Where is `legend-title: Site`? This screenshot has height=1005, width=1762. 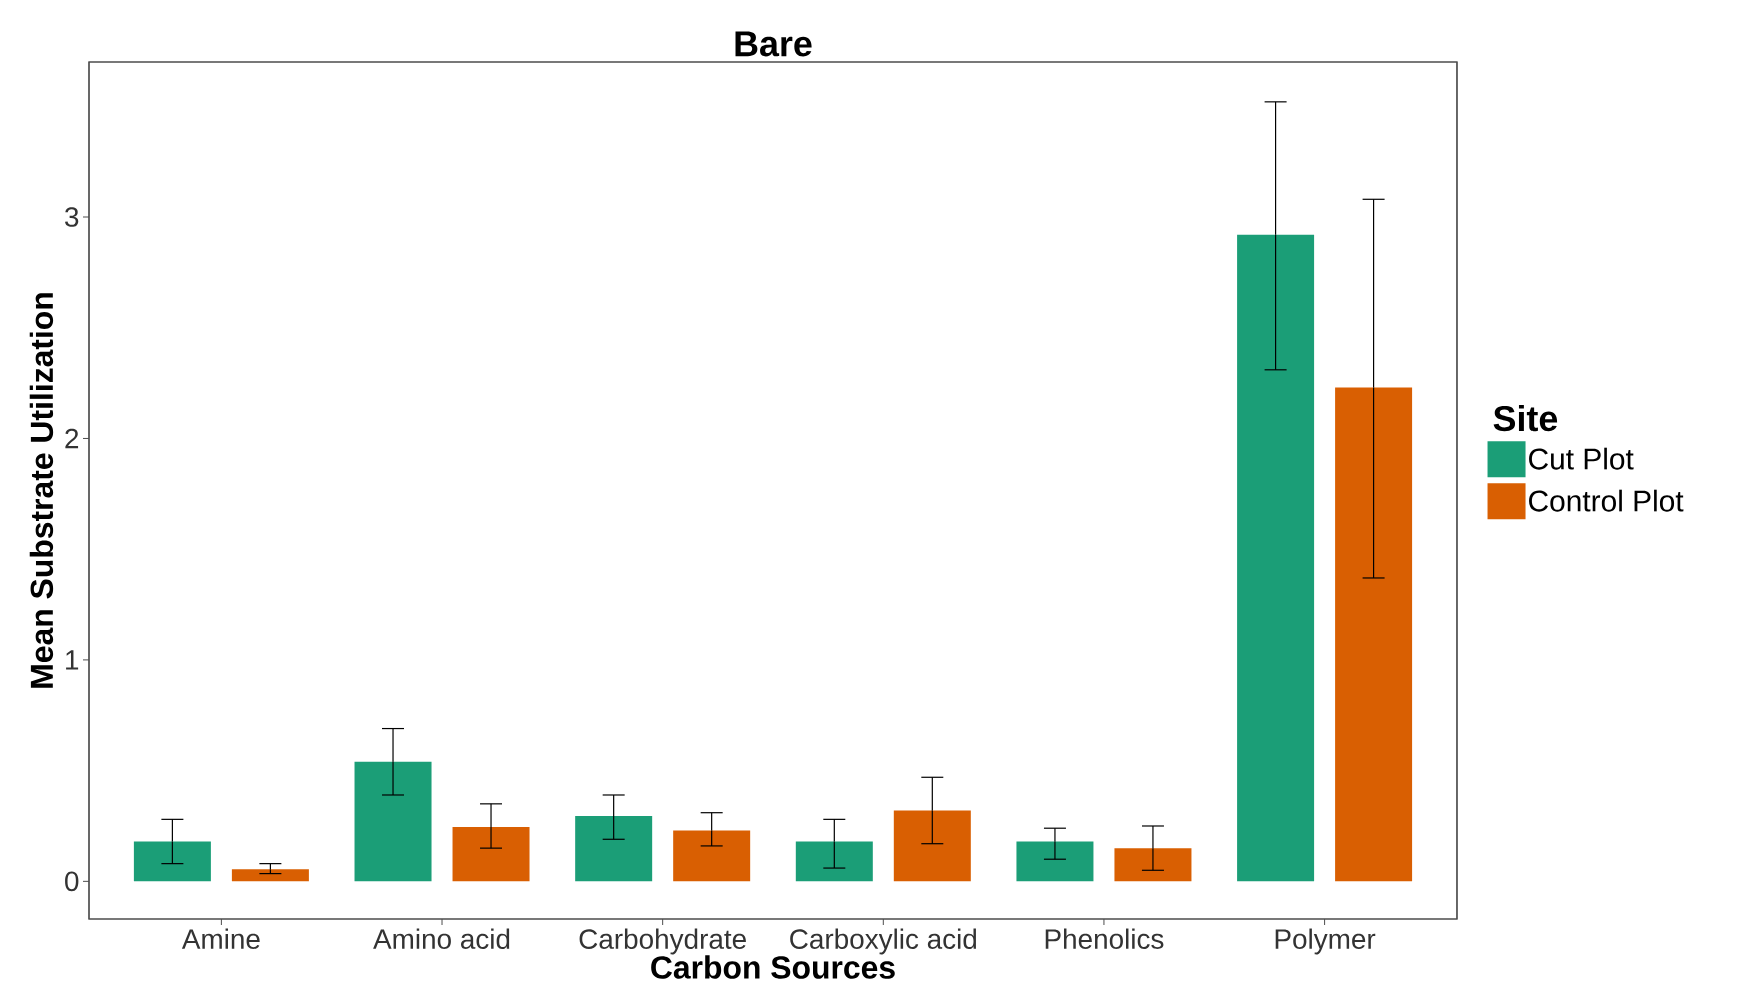
legend-title: Site is located at coordinates (1525, 418).